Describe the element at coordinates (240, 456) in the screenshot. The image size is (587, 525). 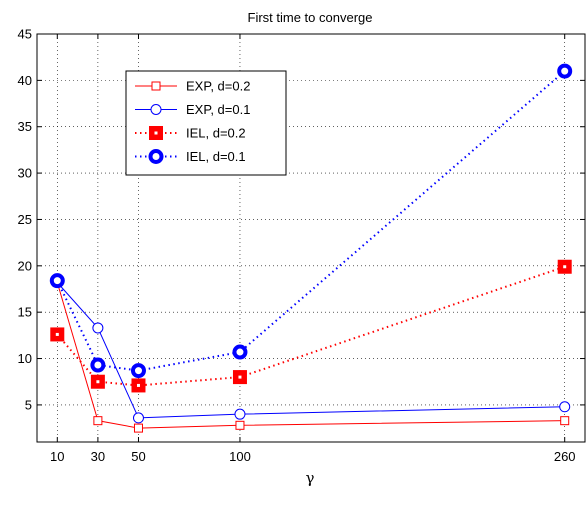
I see `x-tick-label: 100` at that location.